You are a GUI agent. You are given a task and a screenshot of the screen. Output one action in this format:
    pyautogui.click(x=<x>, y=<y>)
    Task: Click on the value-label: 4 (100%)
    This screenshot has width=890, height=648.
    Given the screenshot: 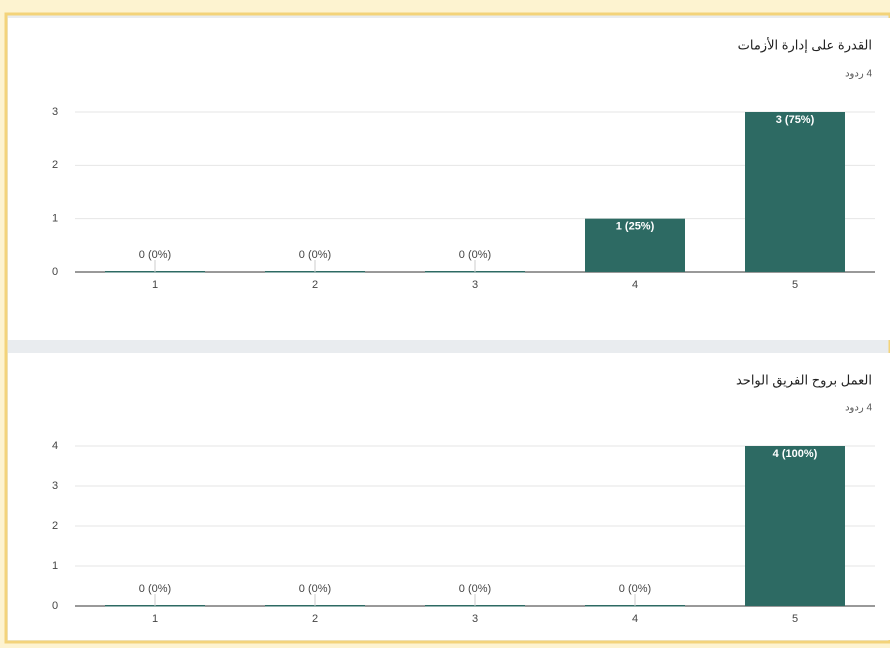 What is the action you would take?
    pyautogui.click(x=795, y=454)
    